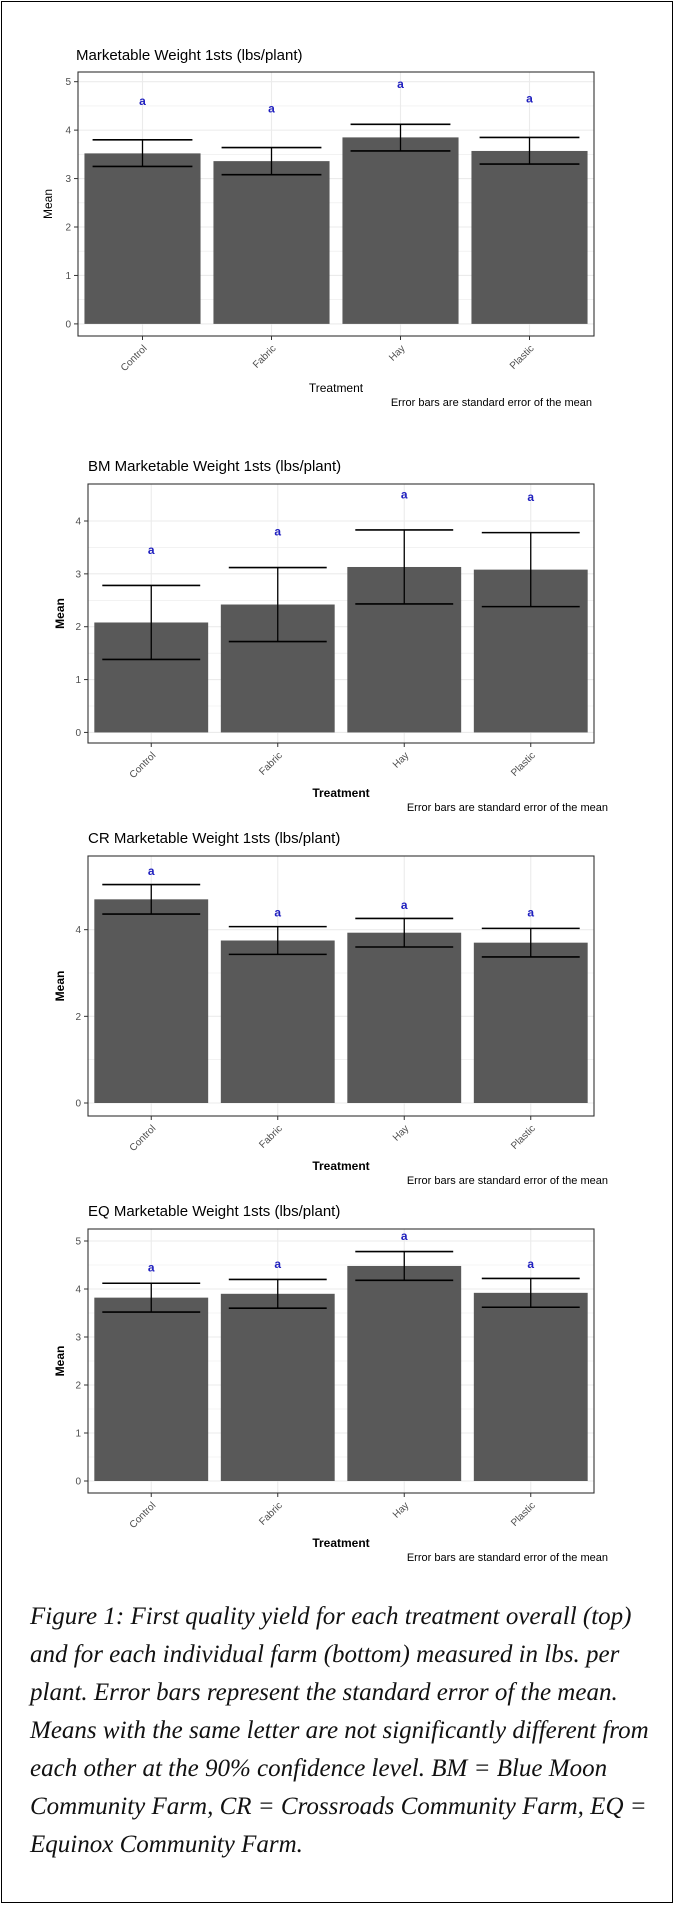  What do you see at coordinates (189, 55) in the screenshot?
I see `chart-title: Marketable Weight 1sts (lbs/plant)` at bounding box center [189, 55].